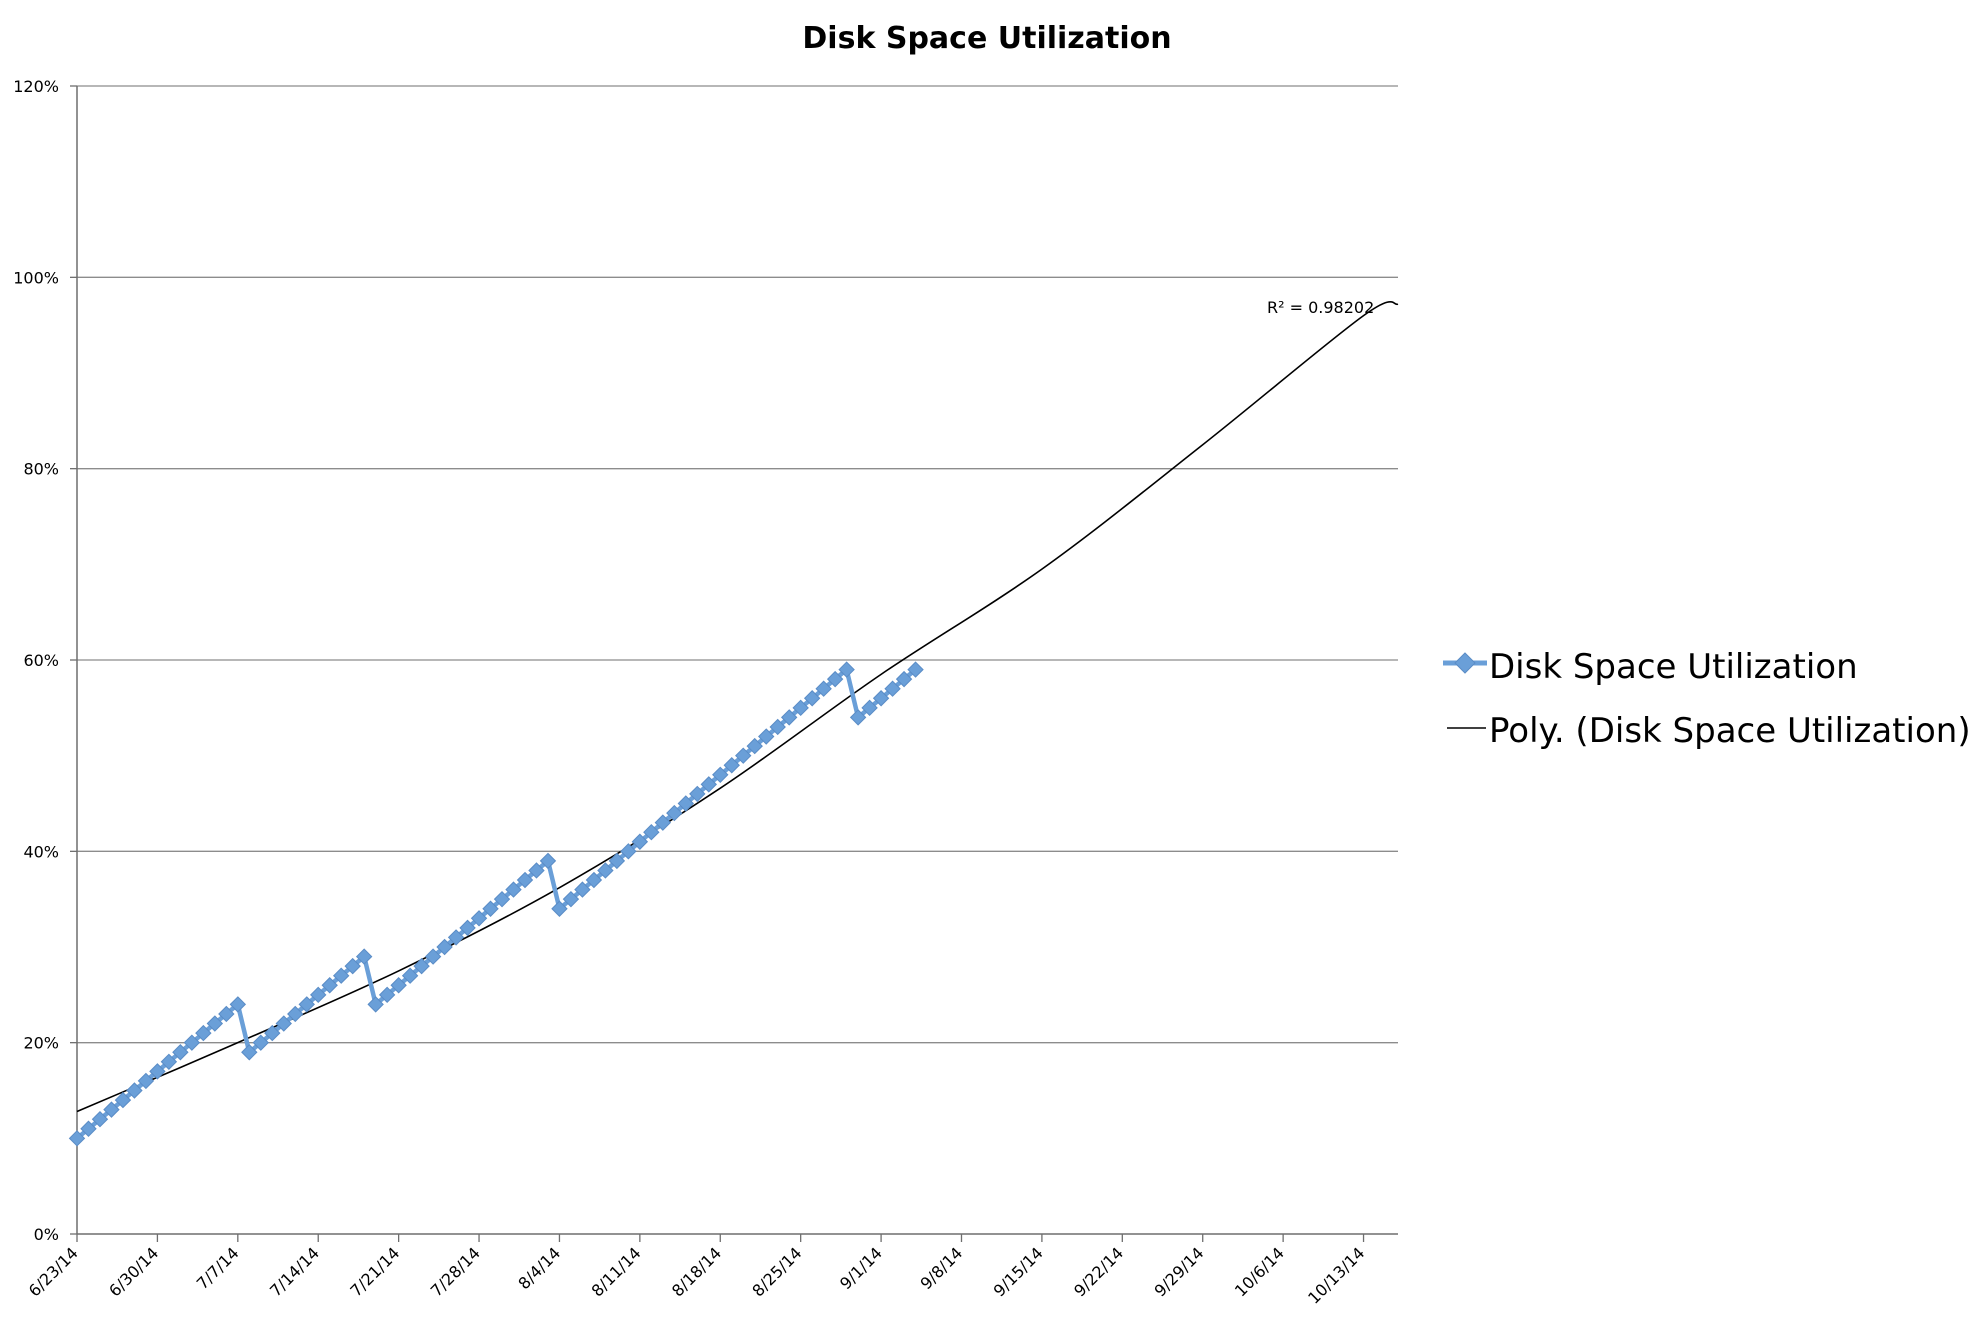 Image resolution: width=1968 pixels, height=1332 pixels. Describe the element at coordinates (1728, 731) in the screenshot. I see `legend-label-trendline: Poly. (Disk Space Utilization)` at that location.